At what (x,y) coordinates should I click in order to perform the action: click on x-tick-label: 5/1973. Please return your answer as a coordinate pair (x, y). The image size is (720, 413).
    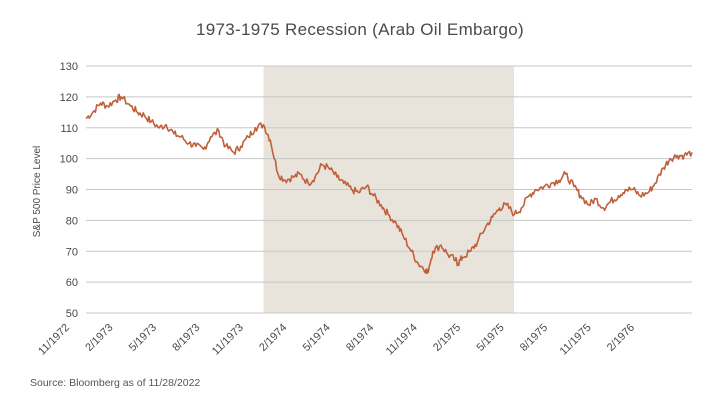
    Looking at the image, I should click on (143, 338).